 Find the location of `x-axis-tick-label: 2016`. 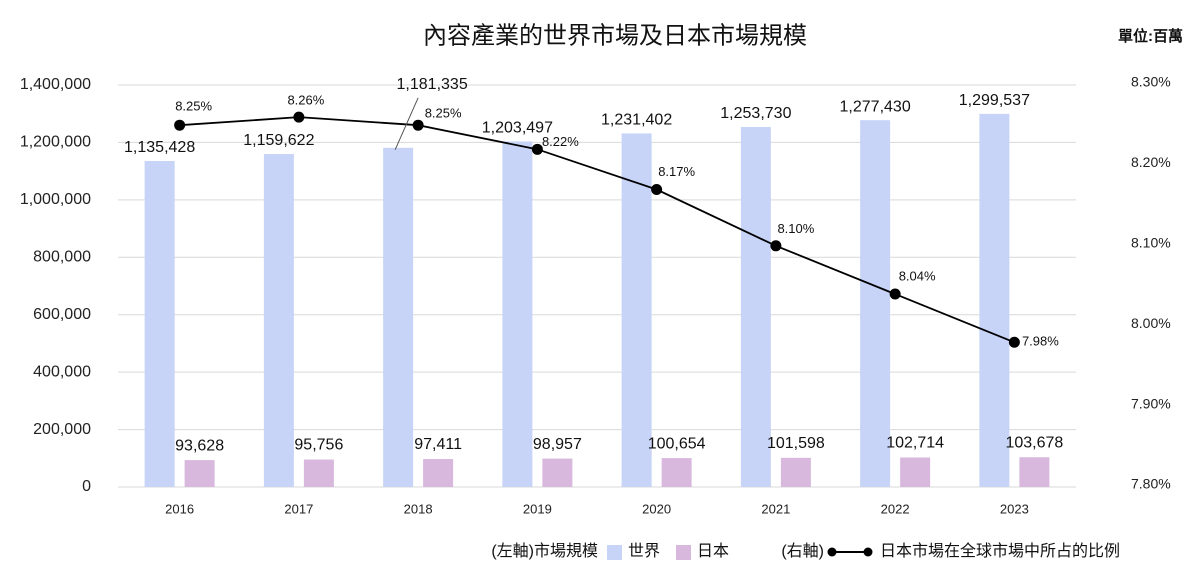

x-axis-tick-label: 2016 is located at coordinates (179, 508).